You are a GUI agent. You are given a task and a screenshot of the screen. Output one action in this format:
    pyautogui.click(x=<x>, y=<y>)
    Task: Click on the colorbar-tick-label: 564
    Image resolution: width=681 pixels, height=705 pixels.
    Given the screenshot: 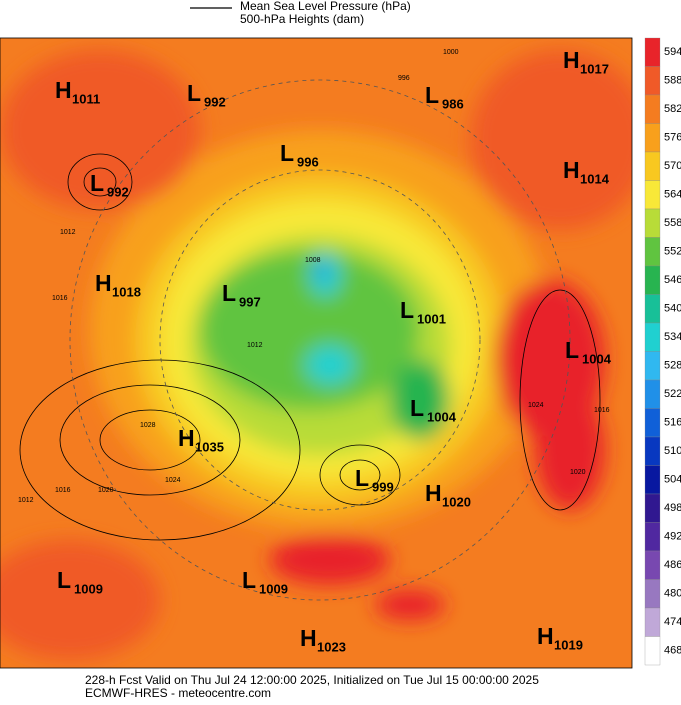 What is the action you would take?
    pyautogui.click(x=672, y=195)
    